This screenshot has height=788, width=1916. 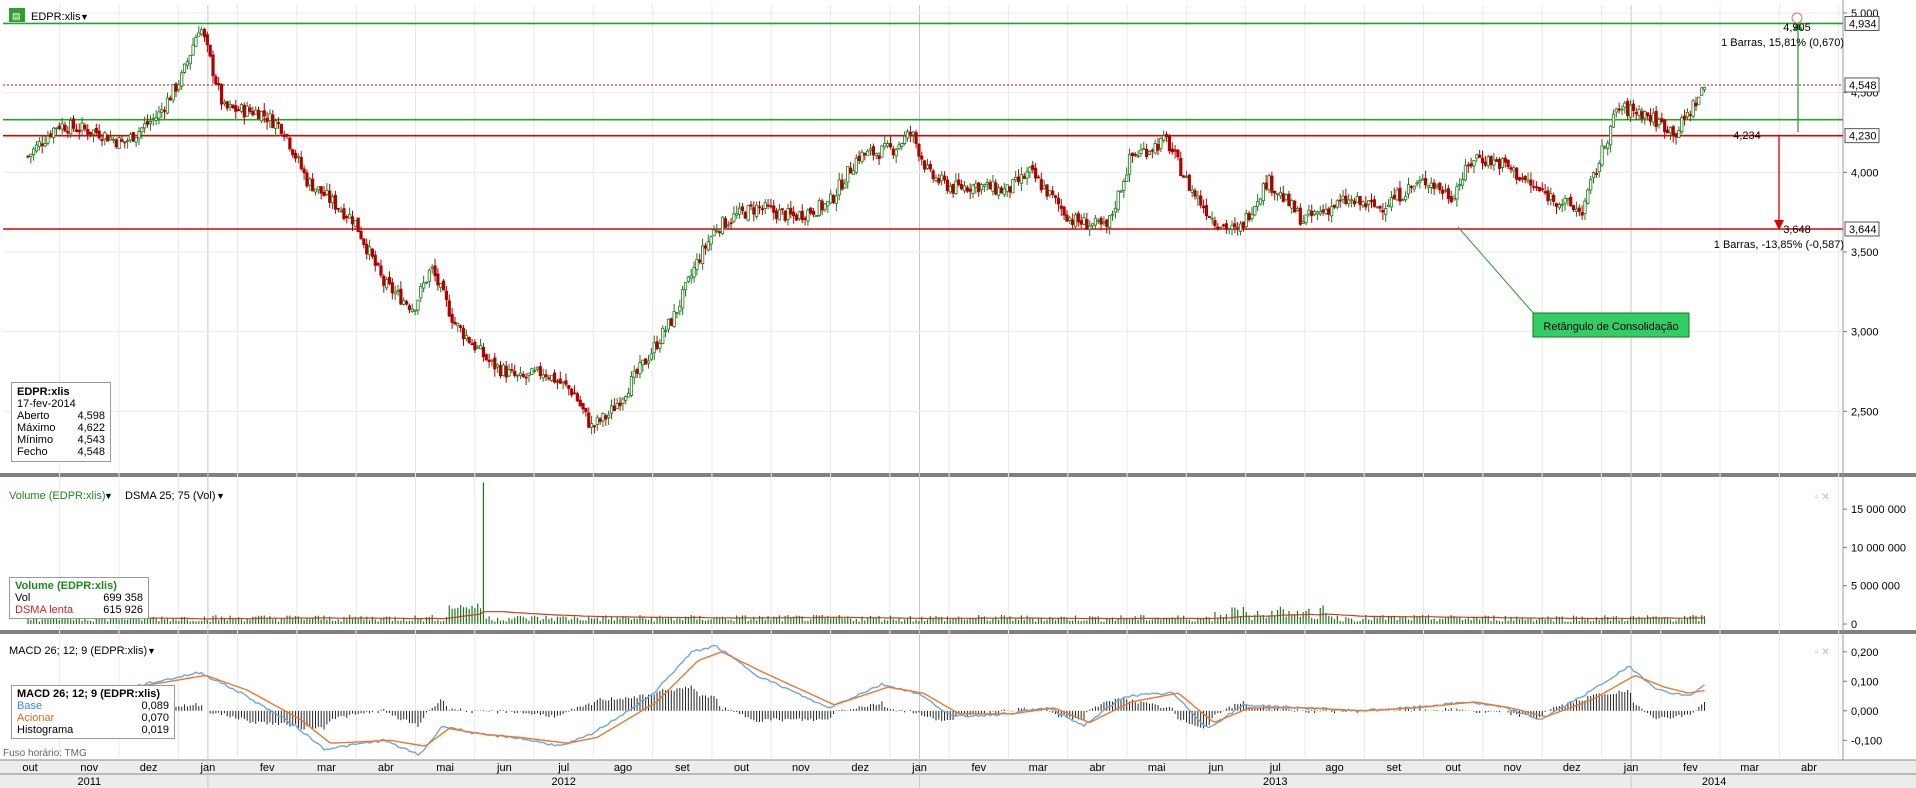 I want to click on symbol-tab: EDPR:xlis, so click(x=56, y=17).